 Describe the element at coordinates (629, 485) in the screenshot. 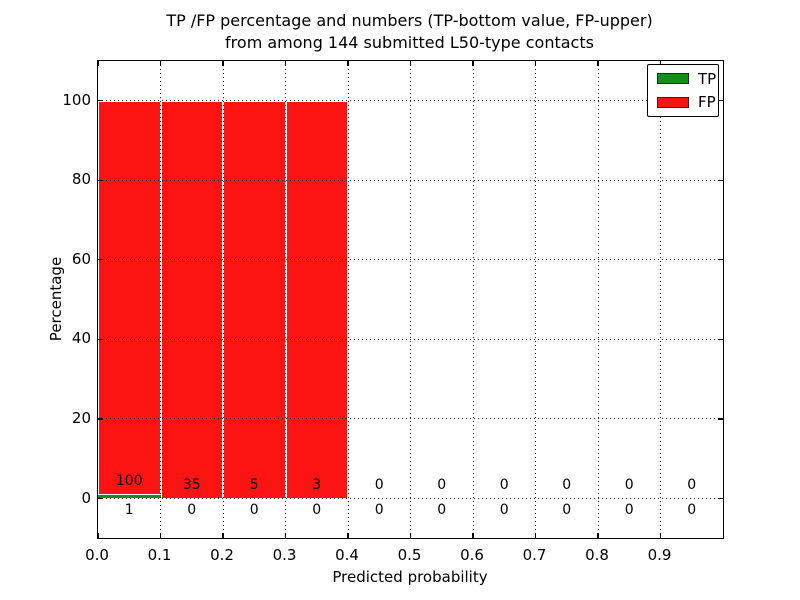

I see `fp-count-label-bin8: 0` at that location.